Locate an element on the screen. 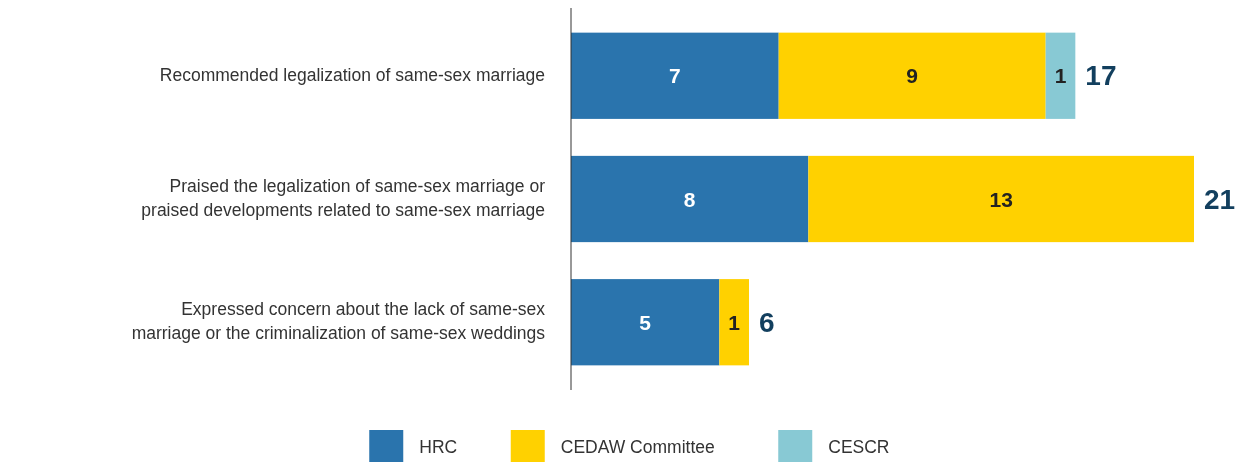 This screenshot has height=462, width=1250. data-label: 13 is located at coordinates (1001, 199).